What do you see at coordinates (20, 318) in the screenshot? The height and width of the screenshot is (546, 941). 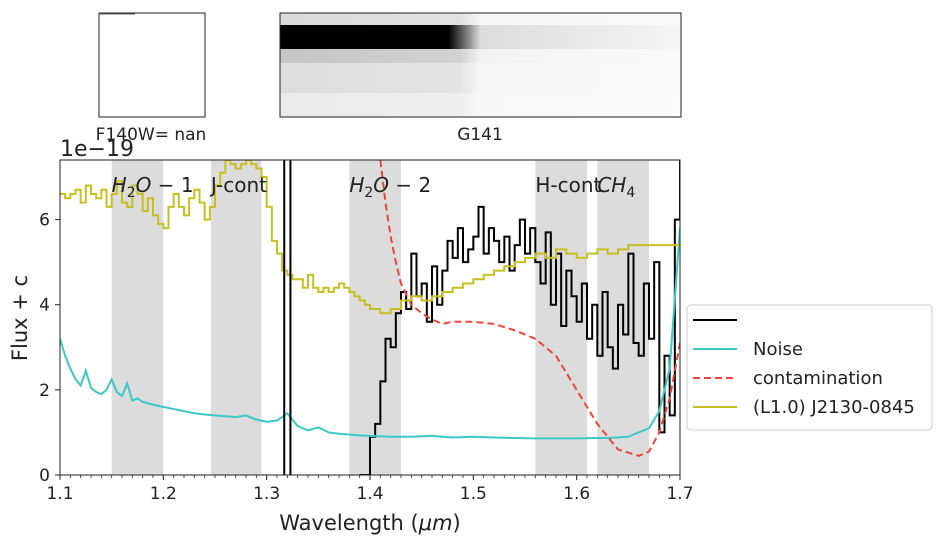 I see `y-axis-label: Flux + c` at bounding box center [20, 318].